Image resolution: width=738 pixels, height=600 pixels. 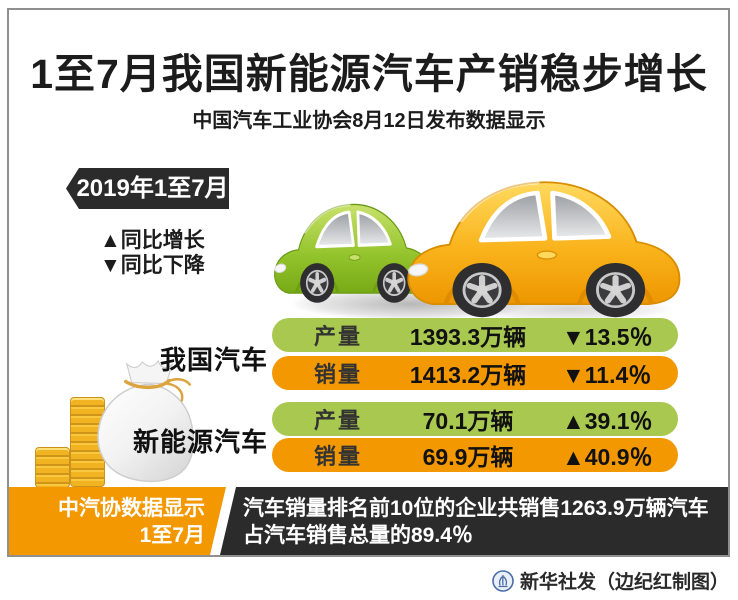 I want to click on metric-value: 1393.3万辆, so click(x=468, y=337).